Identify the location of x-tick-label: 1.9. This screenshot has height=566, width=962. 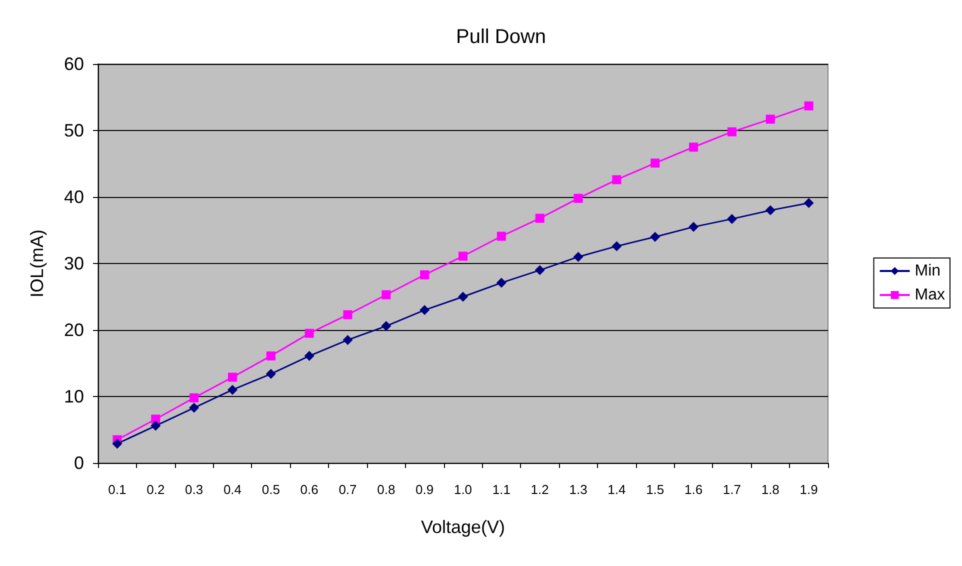
(809, 489).